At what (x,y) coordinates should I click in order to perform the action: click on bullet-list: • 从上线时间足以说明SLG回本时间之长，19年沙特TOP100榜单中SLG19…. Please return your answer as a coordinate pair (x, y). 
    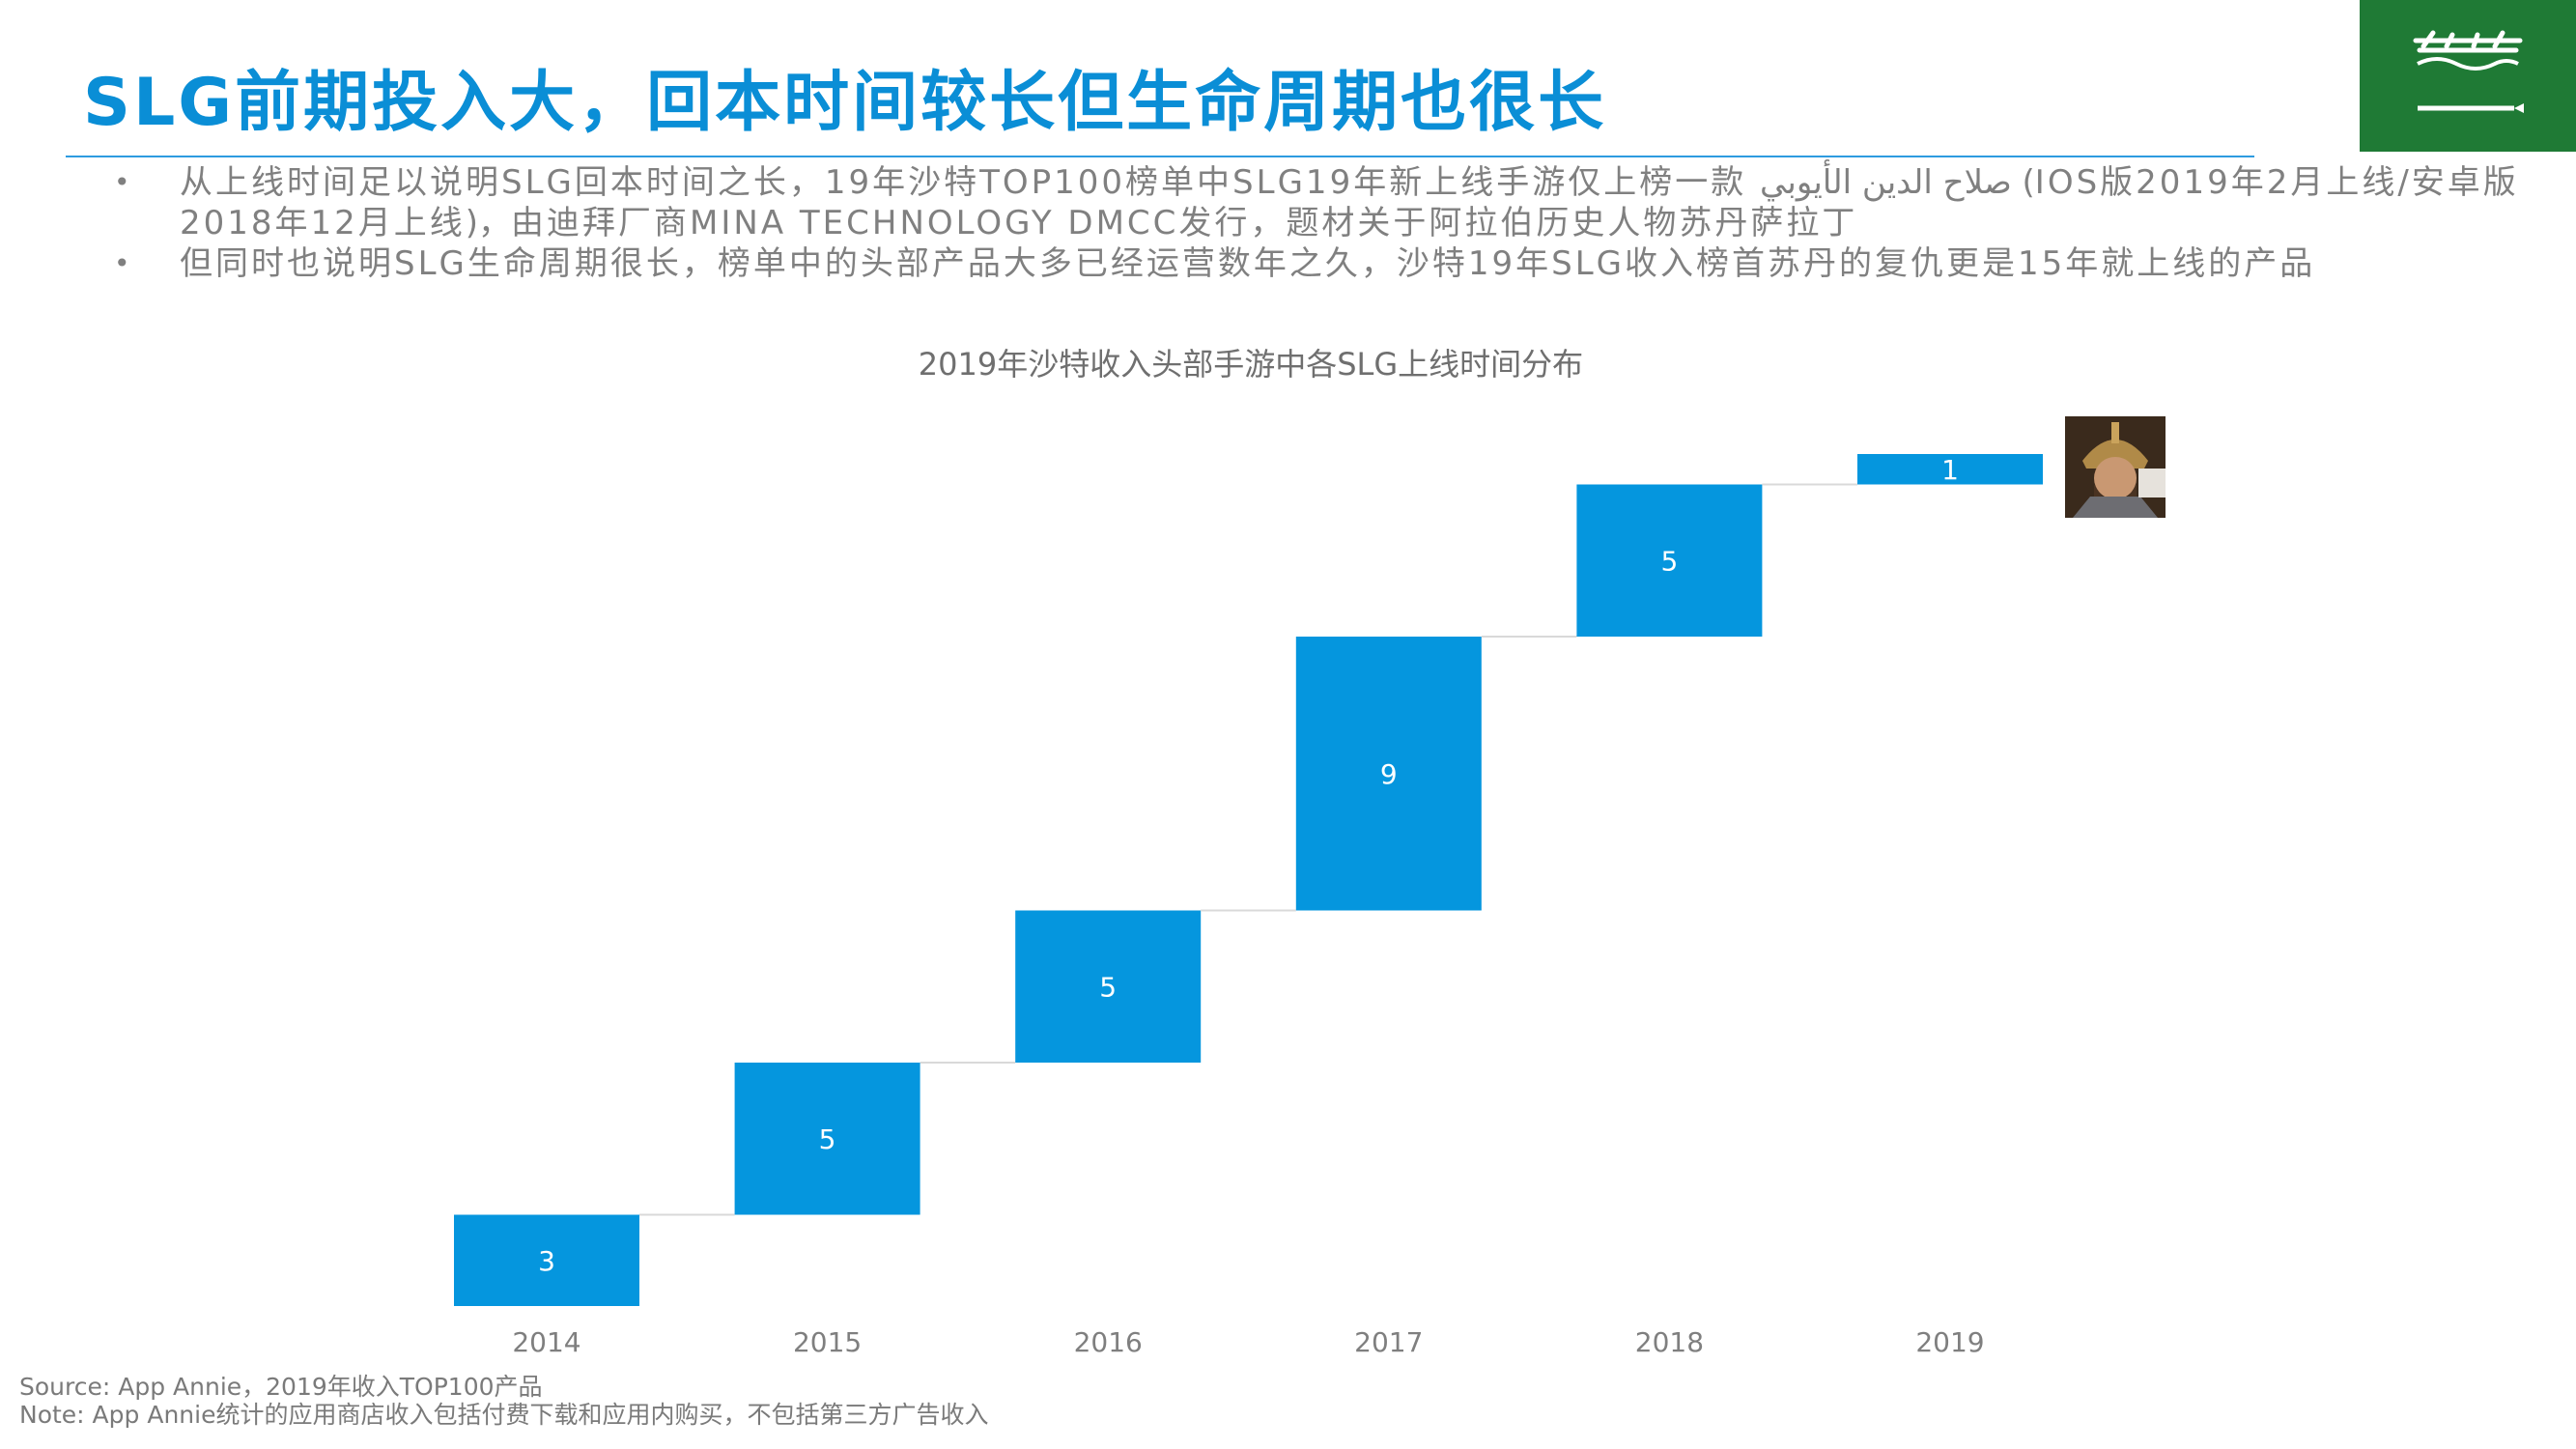
    Looking at the image, I should click on (1336, 223).